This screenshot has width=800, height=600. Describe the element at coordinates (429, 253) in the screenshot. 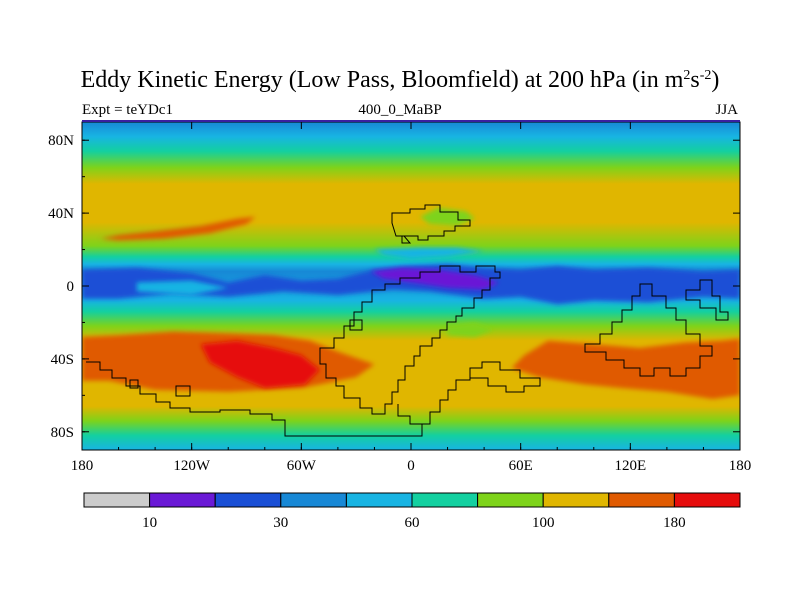

I see `nh-light-blue-patch` at that location.